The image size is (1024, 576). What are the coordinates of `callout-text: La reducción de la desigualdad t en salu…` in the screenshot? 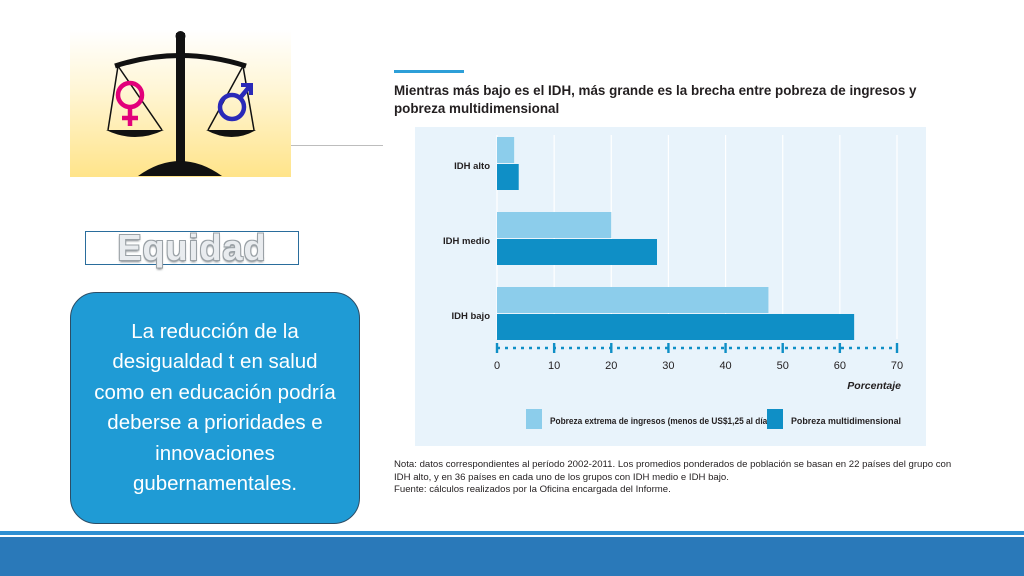 It's located at (215, 407).